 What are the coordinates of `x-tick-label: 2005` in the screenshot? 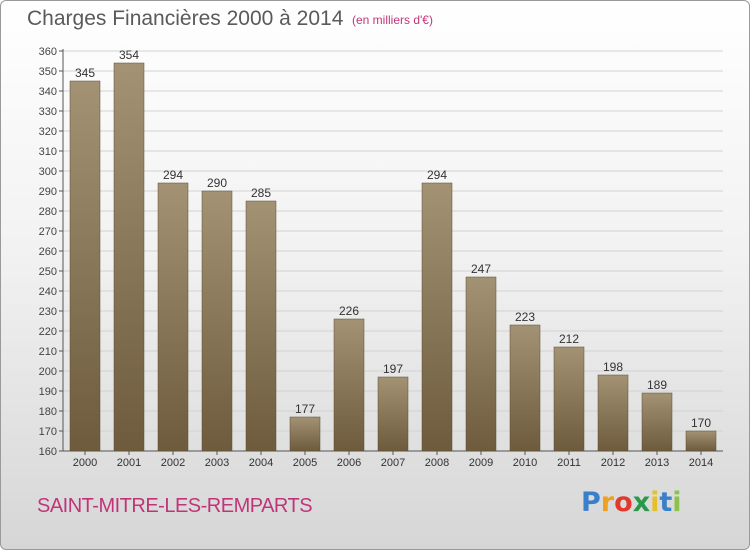 It's located at (305, 463).